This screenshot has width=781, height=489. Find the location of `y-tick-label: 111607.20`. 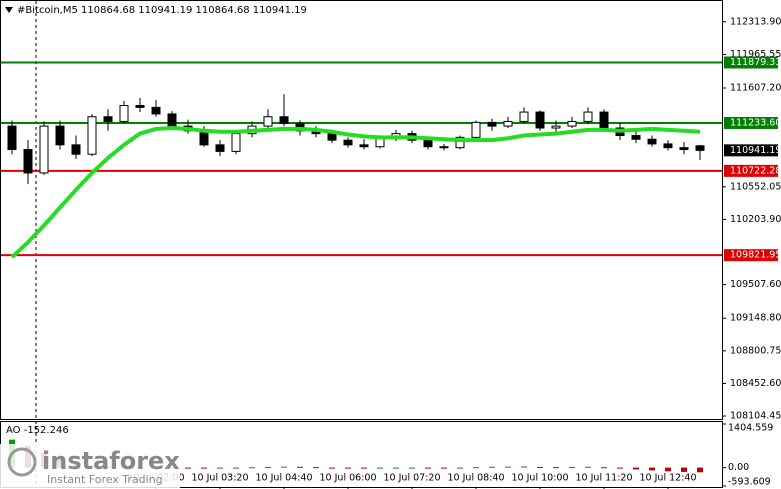

y-tick-label: 111607.20 is located at coordinates (755, 87).